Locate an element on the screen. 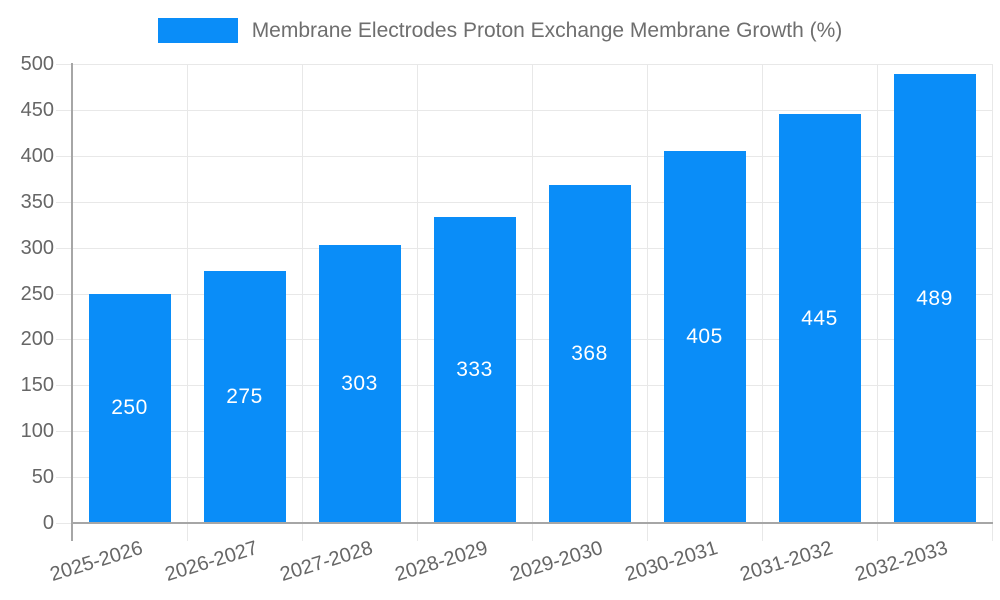 The image size is (1000, 600). bar-value-label: 368 is located at coordinates (589, 354).